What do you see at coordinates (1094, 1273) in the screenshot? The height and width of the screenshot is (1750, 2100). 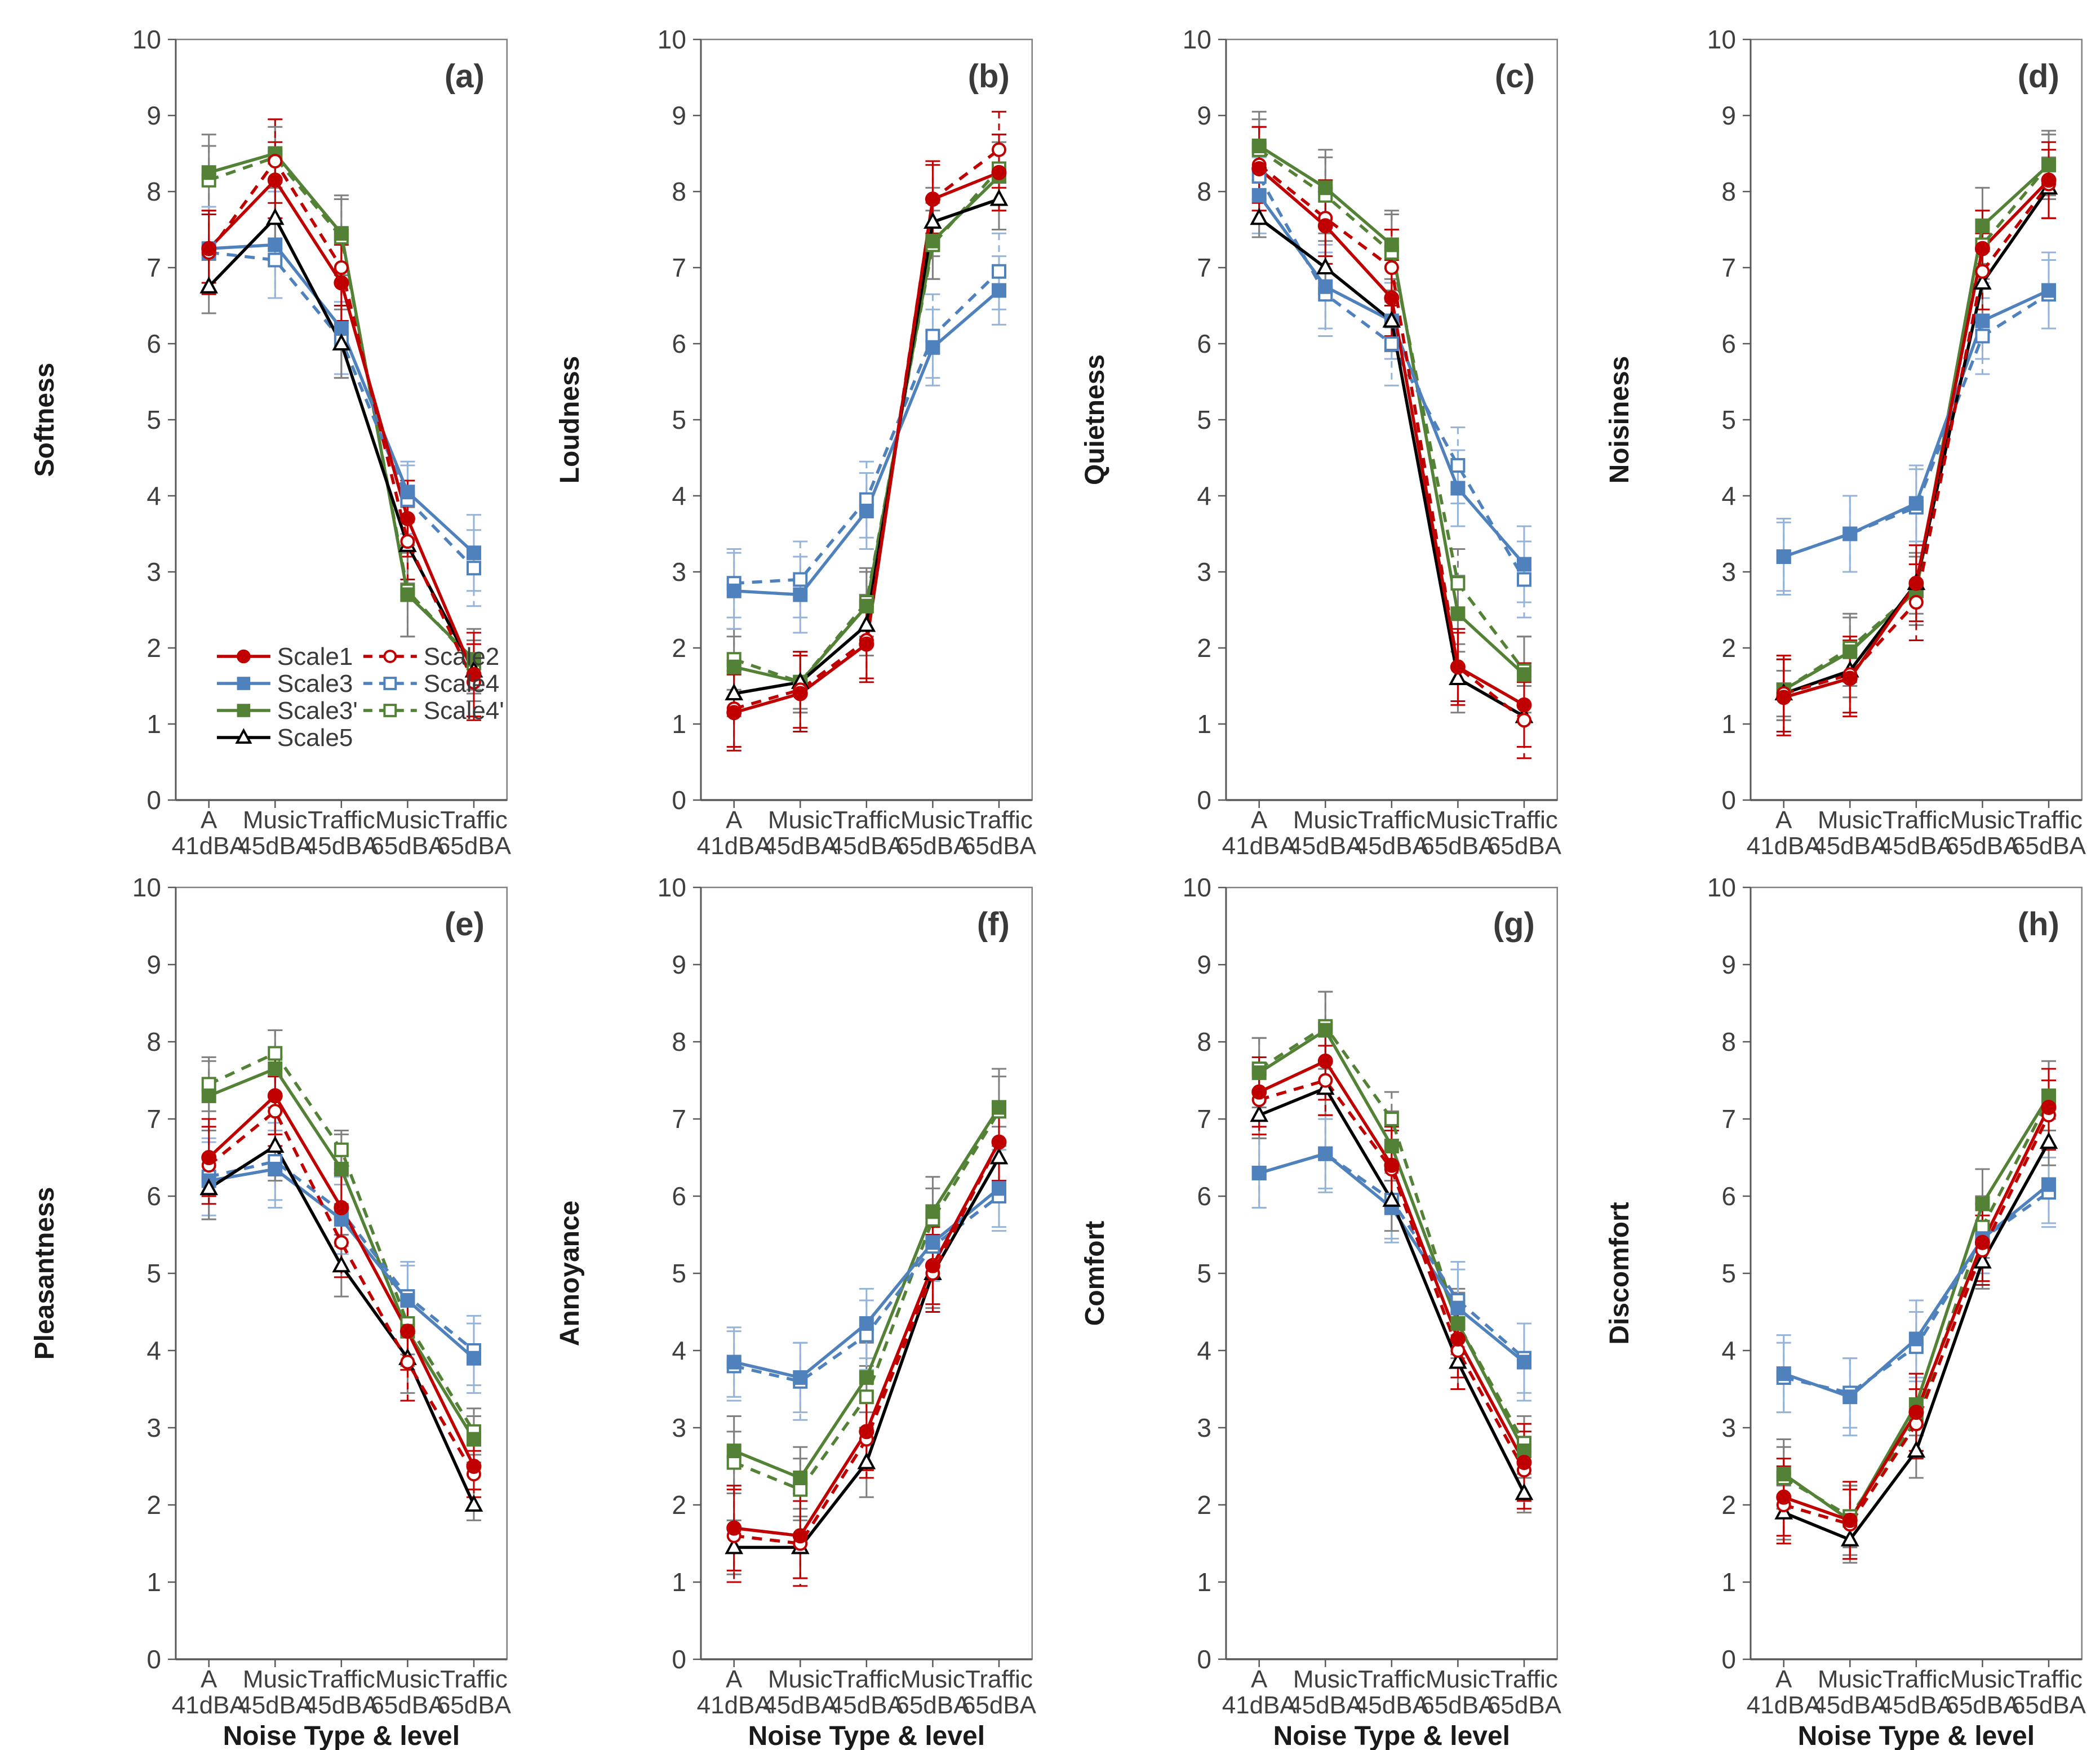 I see `y-axis-title: Comfort` at bounding box center [1094, 1273].